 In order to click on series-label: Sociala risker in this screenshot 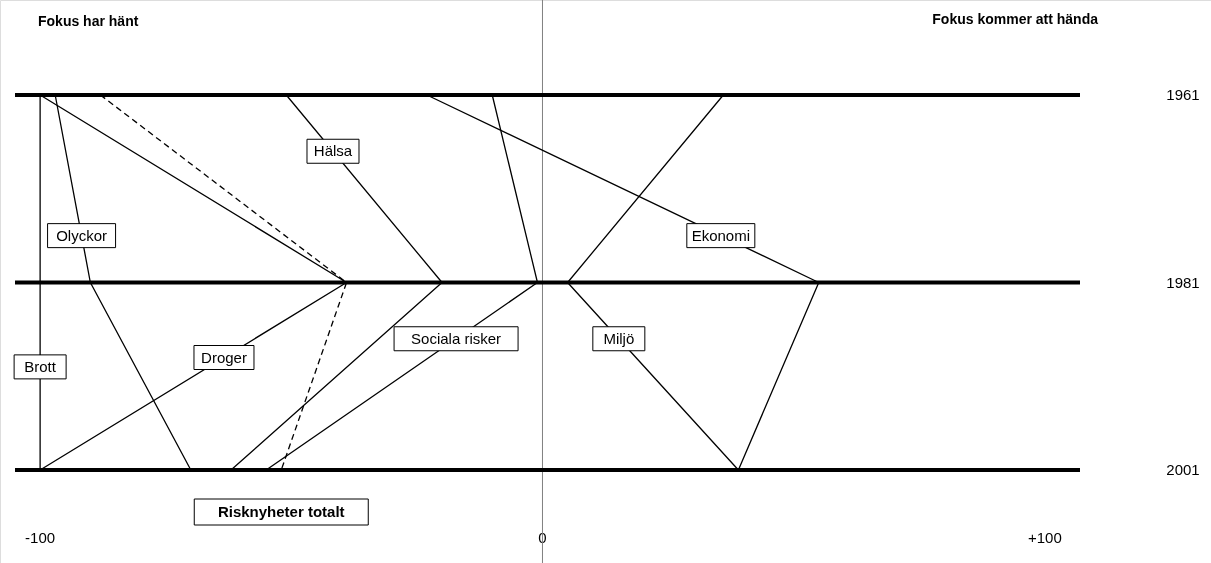, I will do `click(456, 338)`.